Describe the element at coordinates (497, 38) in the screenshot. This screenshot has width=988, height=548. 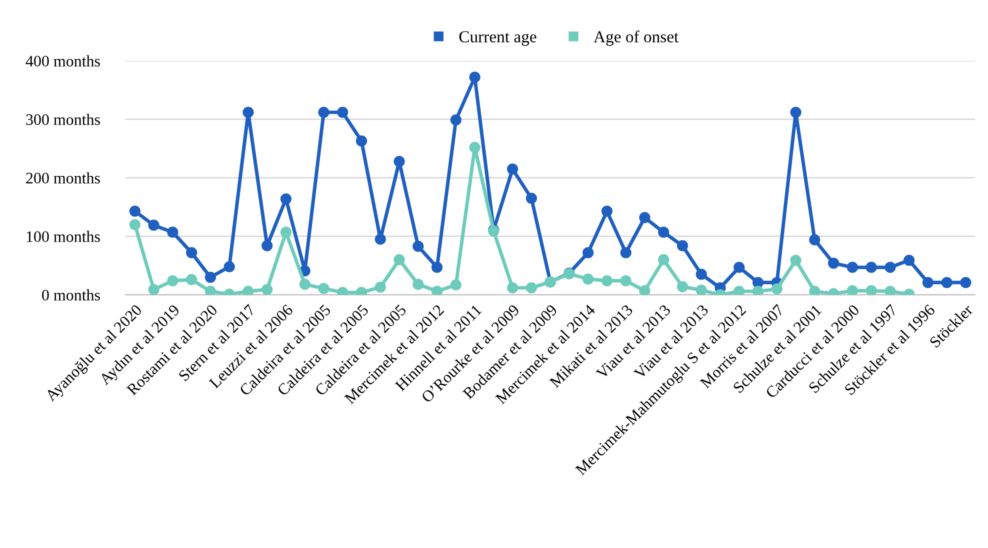
I see `legend-label: Current age` at that location.